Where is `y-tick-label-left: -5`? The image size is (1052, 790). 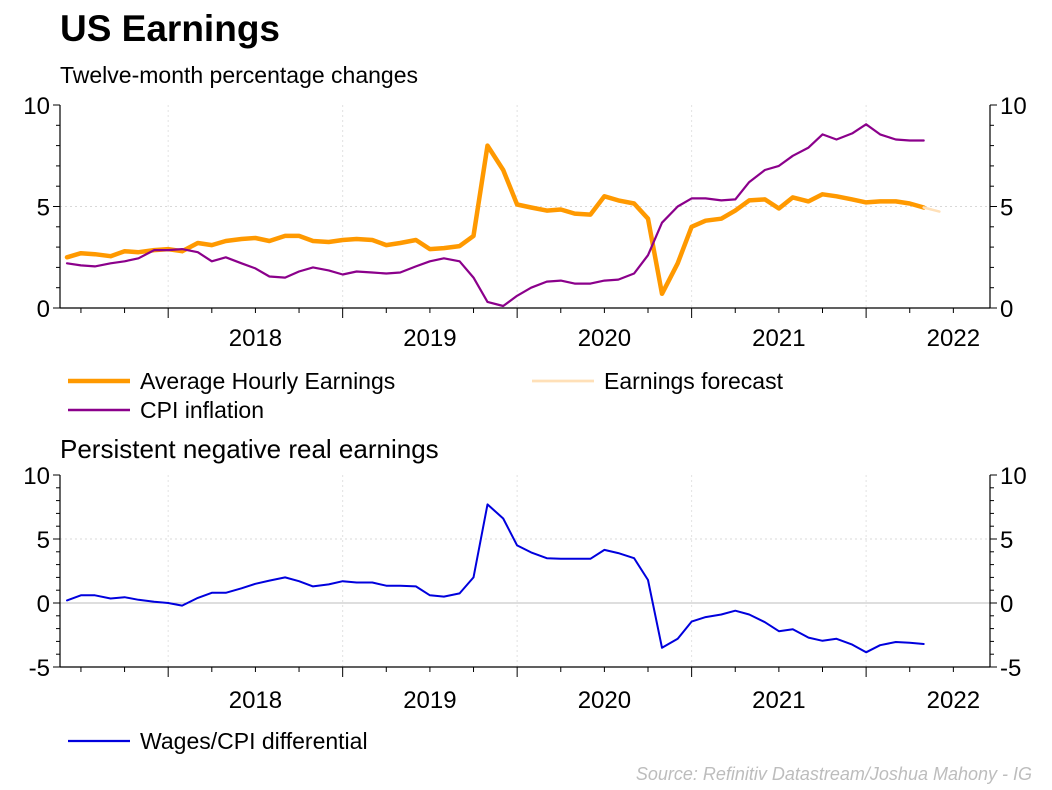 y-tick-label-left: -5 is located at coordinates (39, 668).